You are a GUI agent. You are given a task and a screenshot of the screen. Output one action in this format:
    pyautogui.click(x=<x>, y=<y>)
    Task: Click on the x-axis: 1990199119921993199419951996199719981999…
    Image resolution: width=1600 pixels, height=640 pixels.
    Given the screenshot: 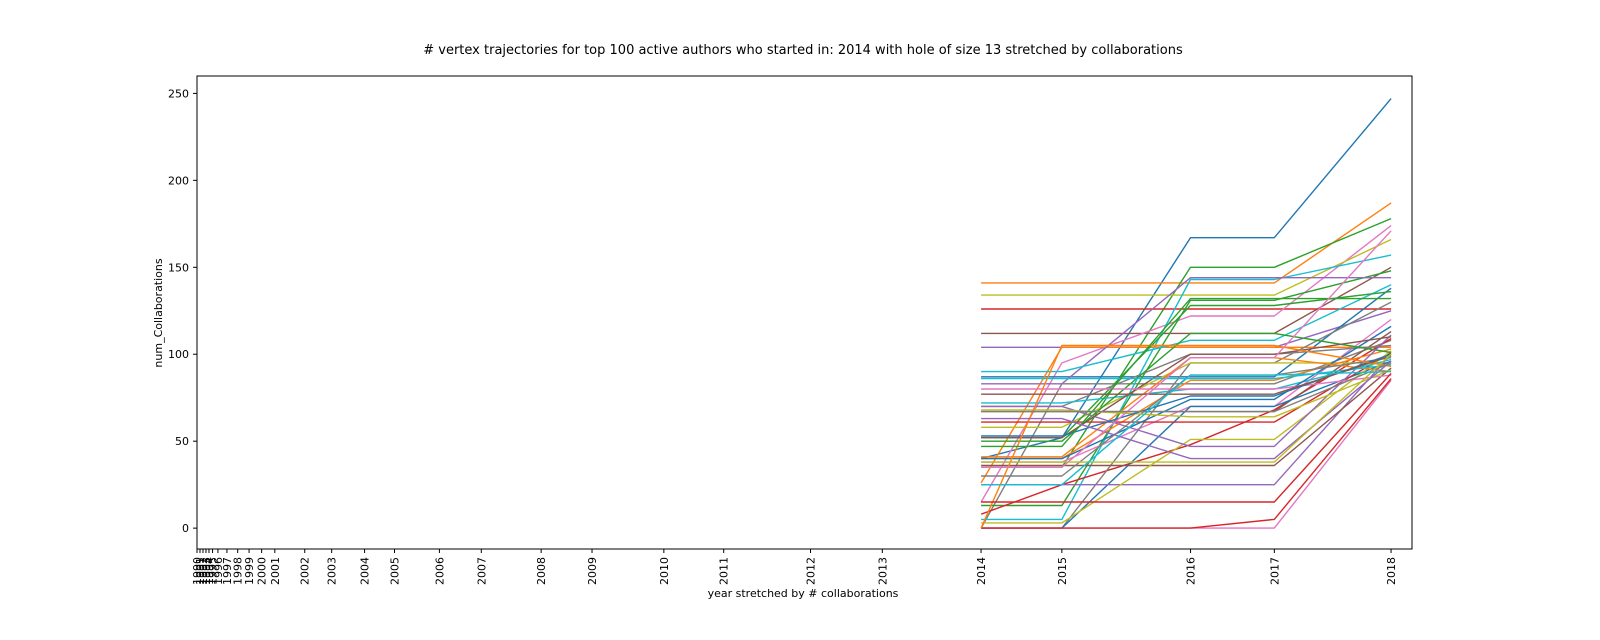 What is the action you would take?
    pyautogui.click(x=794, y=567)
    